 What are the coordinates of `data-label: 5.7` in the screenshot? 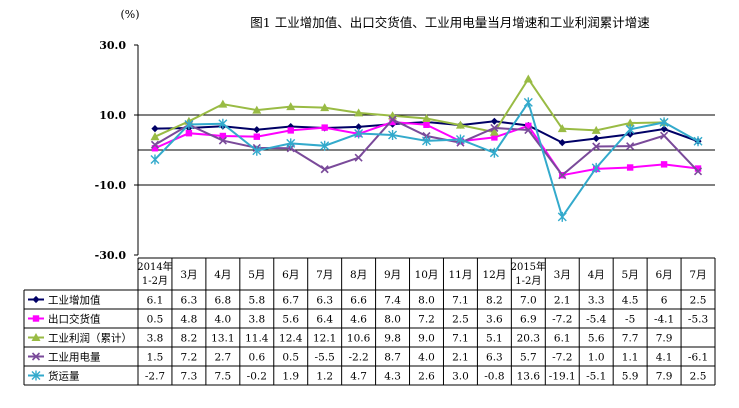 It's located at (528, 358).